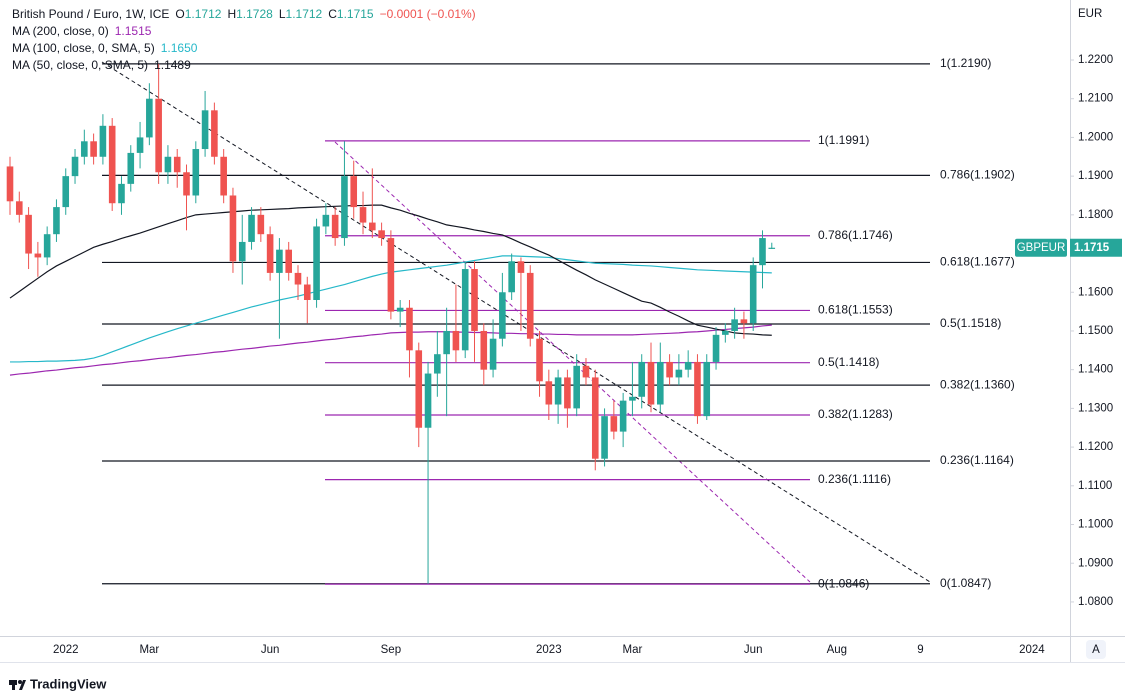 This screenshot has height=700, width=1125. Describe the element at coordinates (1095, 525) in the screenshot. I see `y-tick-label: 1.1000` at that location.